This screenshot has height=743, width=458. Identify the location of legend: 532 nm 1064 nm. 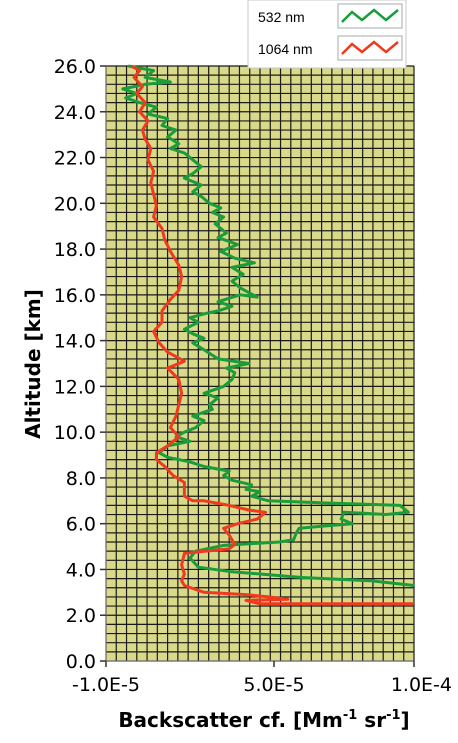
(327, 34).